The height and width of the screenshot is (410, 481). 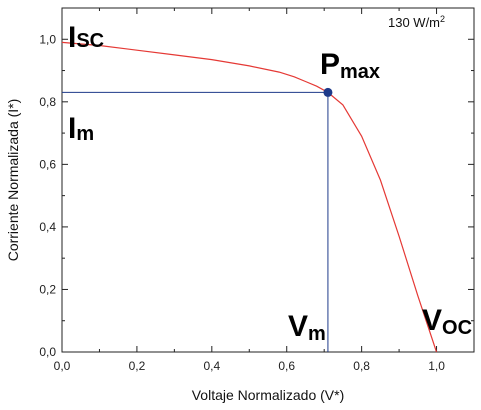 I want to click on y-axis-label: Corriente Normalizada (I*), so click(x=13, y=180).